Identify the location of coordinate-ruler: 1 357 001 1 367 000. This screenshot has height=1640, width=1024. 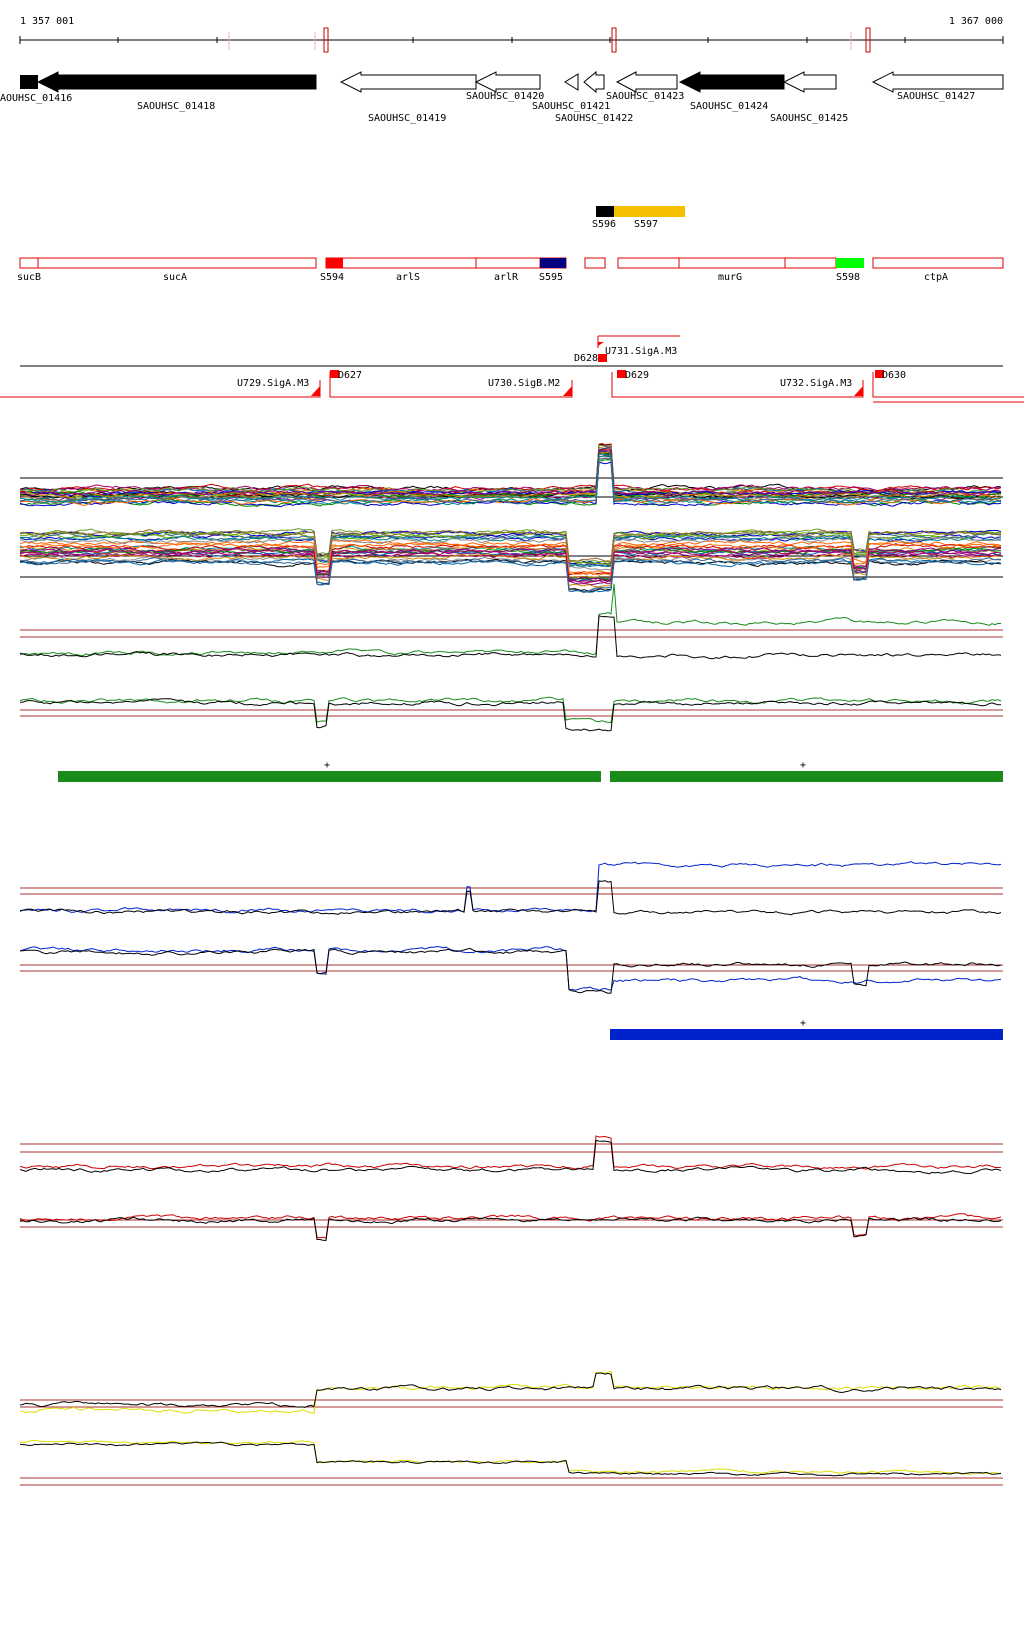
(511, 34).